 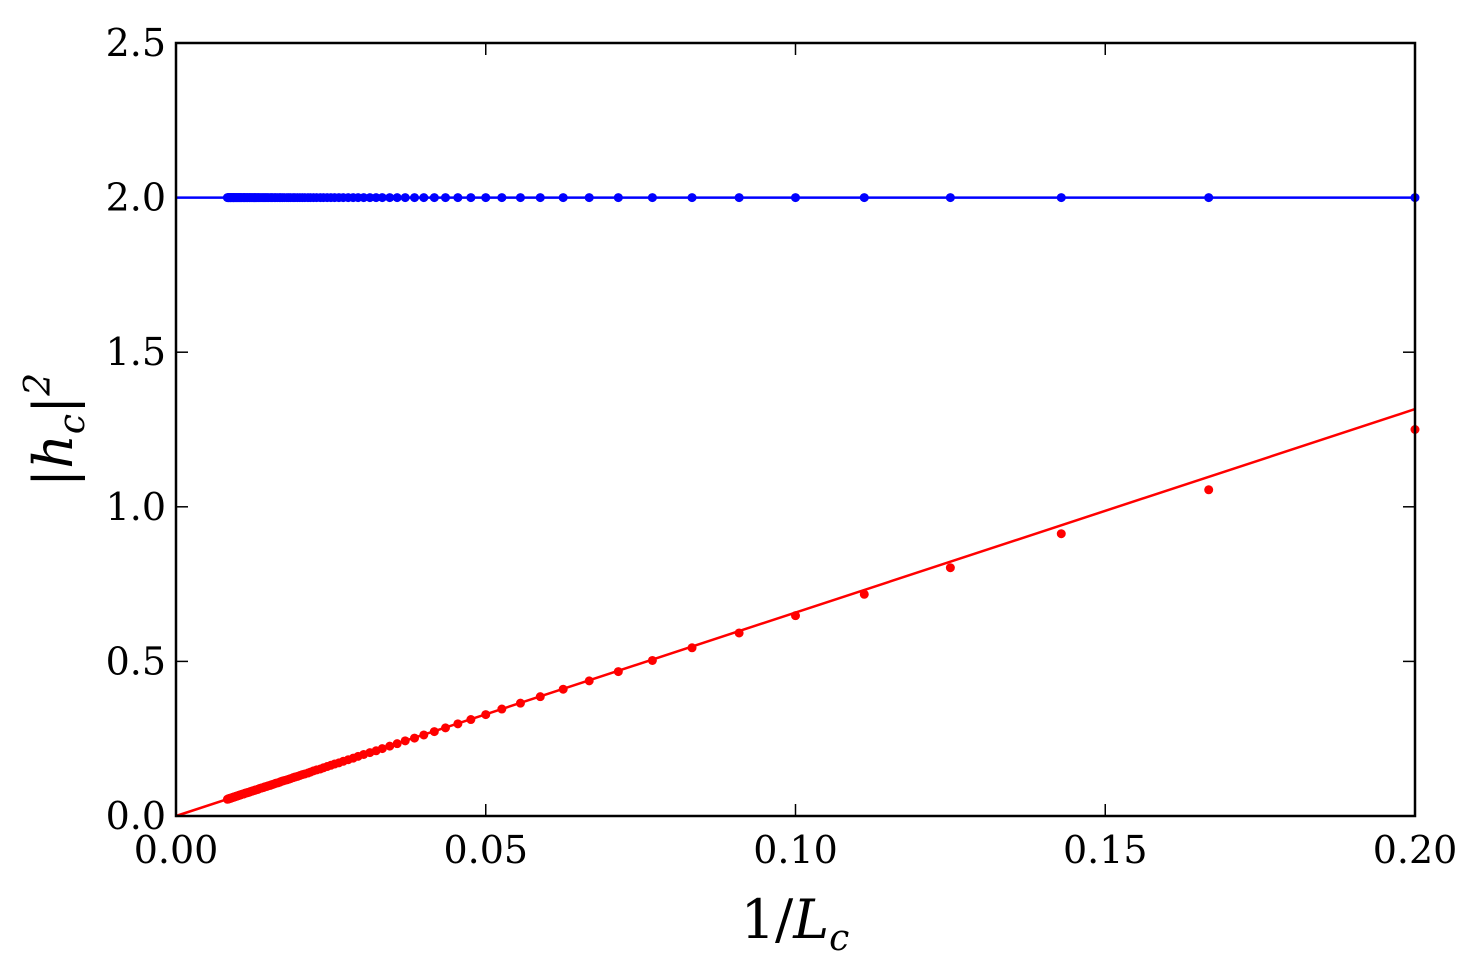 What do you see at coordinates (1415, 850) in the screenshot?
I see `x-tick-label: 0.20` at bounding box center [1415, 850].